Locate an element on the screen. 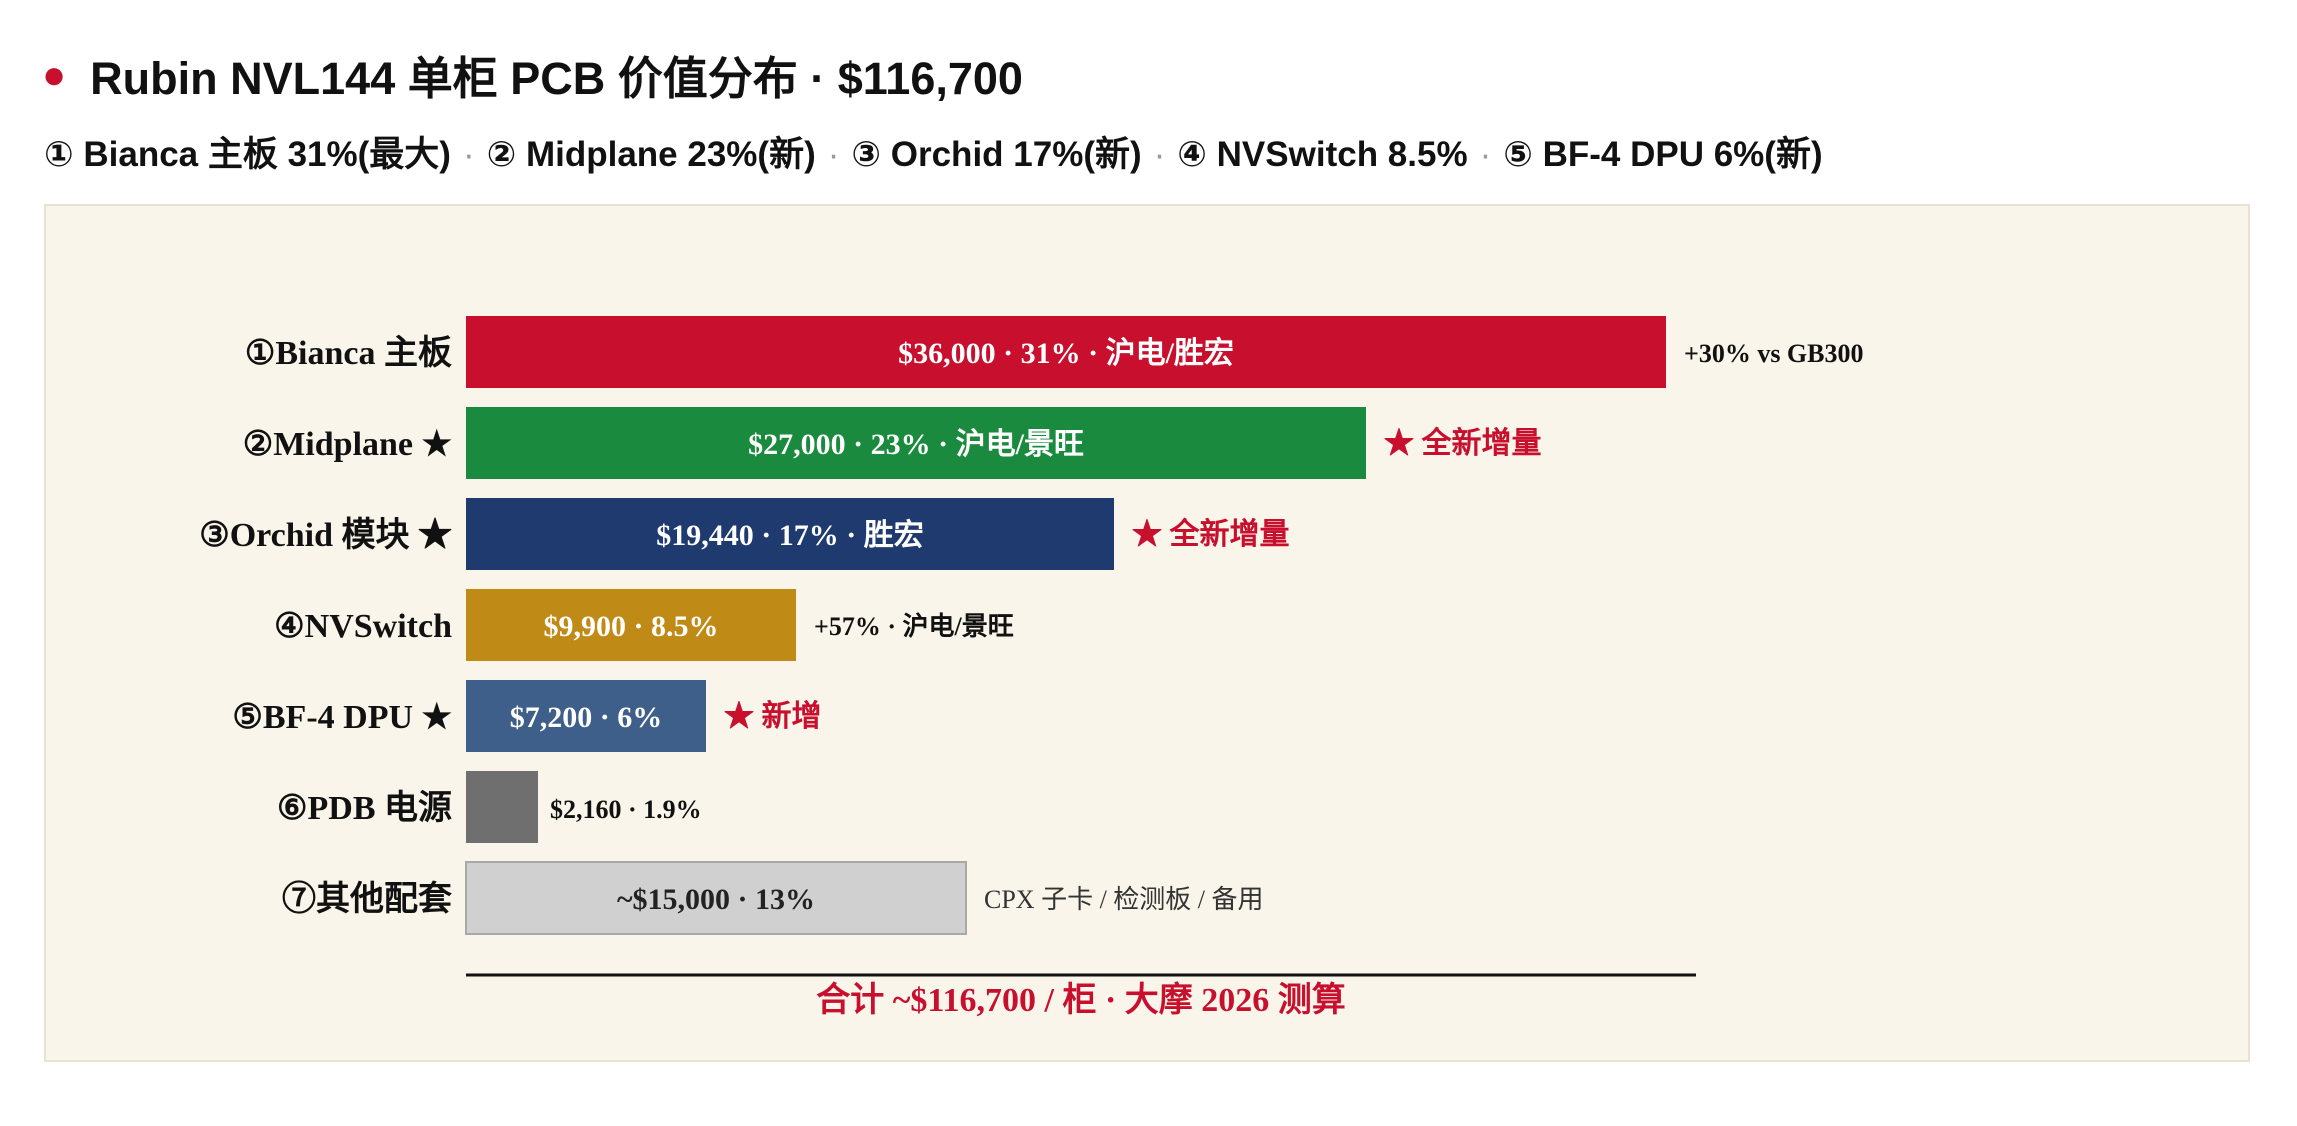 The width and height of the screenshot is (2297, 1126). category-label: ①Bianca 主板 is located at coordinates (348, 353).